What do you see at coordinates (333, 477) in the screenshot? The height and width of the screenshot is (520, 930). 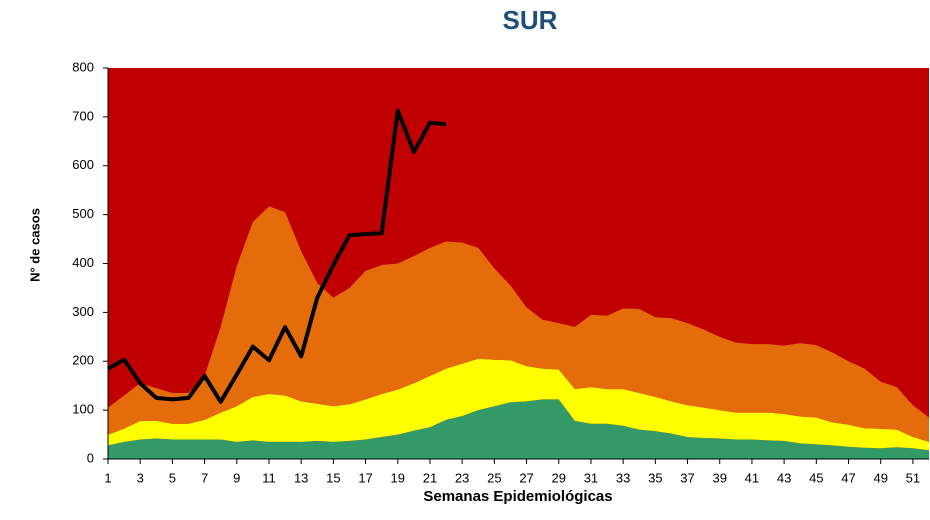 I see `x-tick-label: 15` at bounding box center [333, 477].